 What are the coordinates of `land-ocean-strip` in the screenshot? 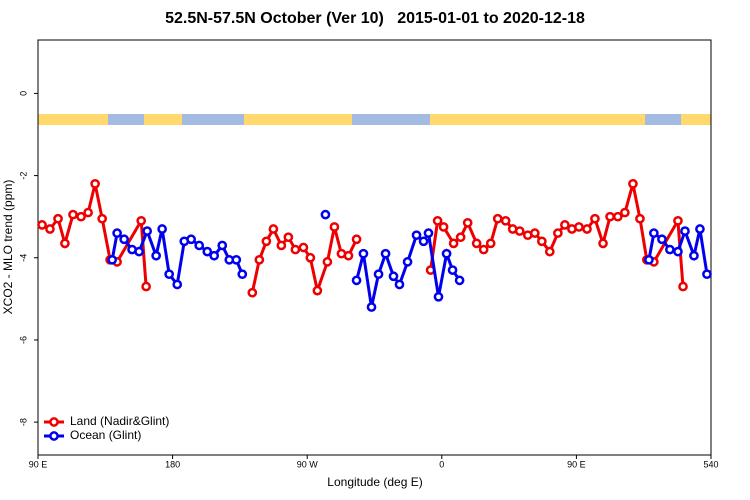 It's located at (374, 119).